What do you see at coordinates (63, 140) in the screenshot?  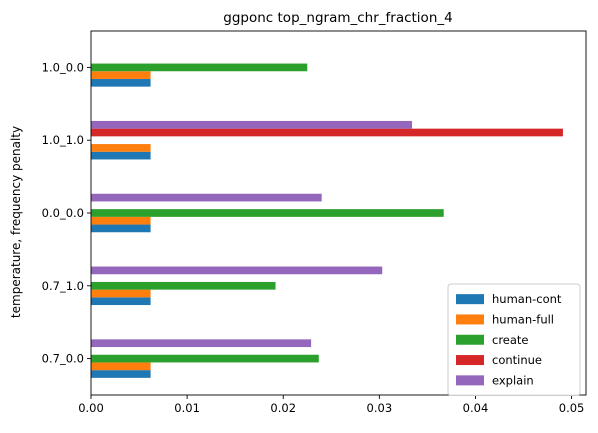 I see `y-tick-label: 1.0_1.0` at bounding box center [63, 140].